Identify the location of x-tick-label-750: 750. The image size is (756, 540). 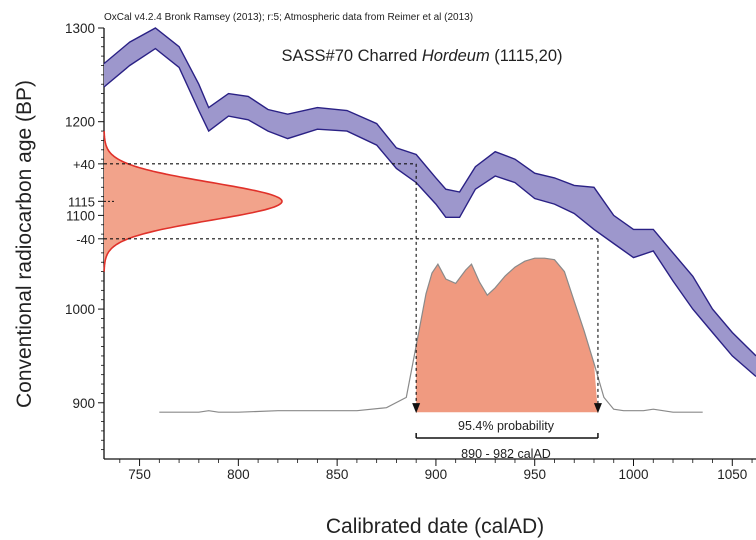
(139, 474).